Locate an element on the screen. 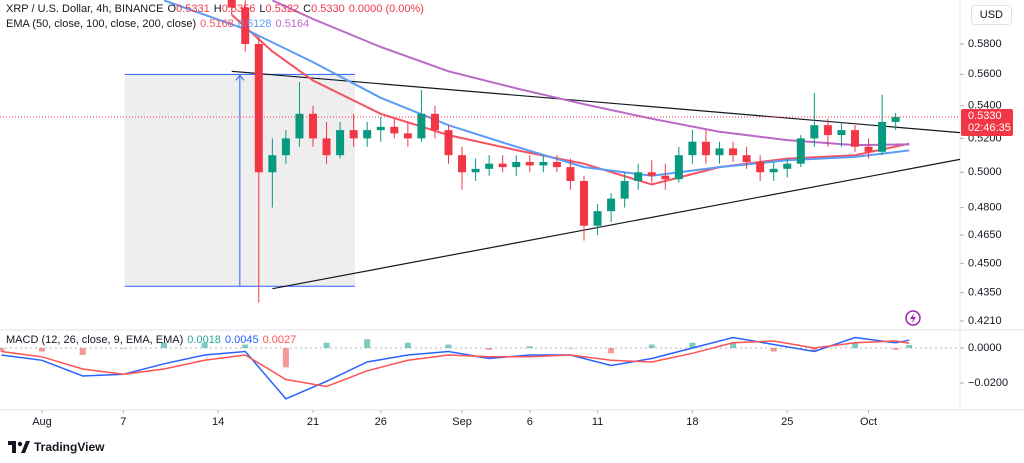 The width and height of the screenshot is (1024, 463). x-tick-label: 18 is located at coordinates (692, 422).